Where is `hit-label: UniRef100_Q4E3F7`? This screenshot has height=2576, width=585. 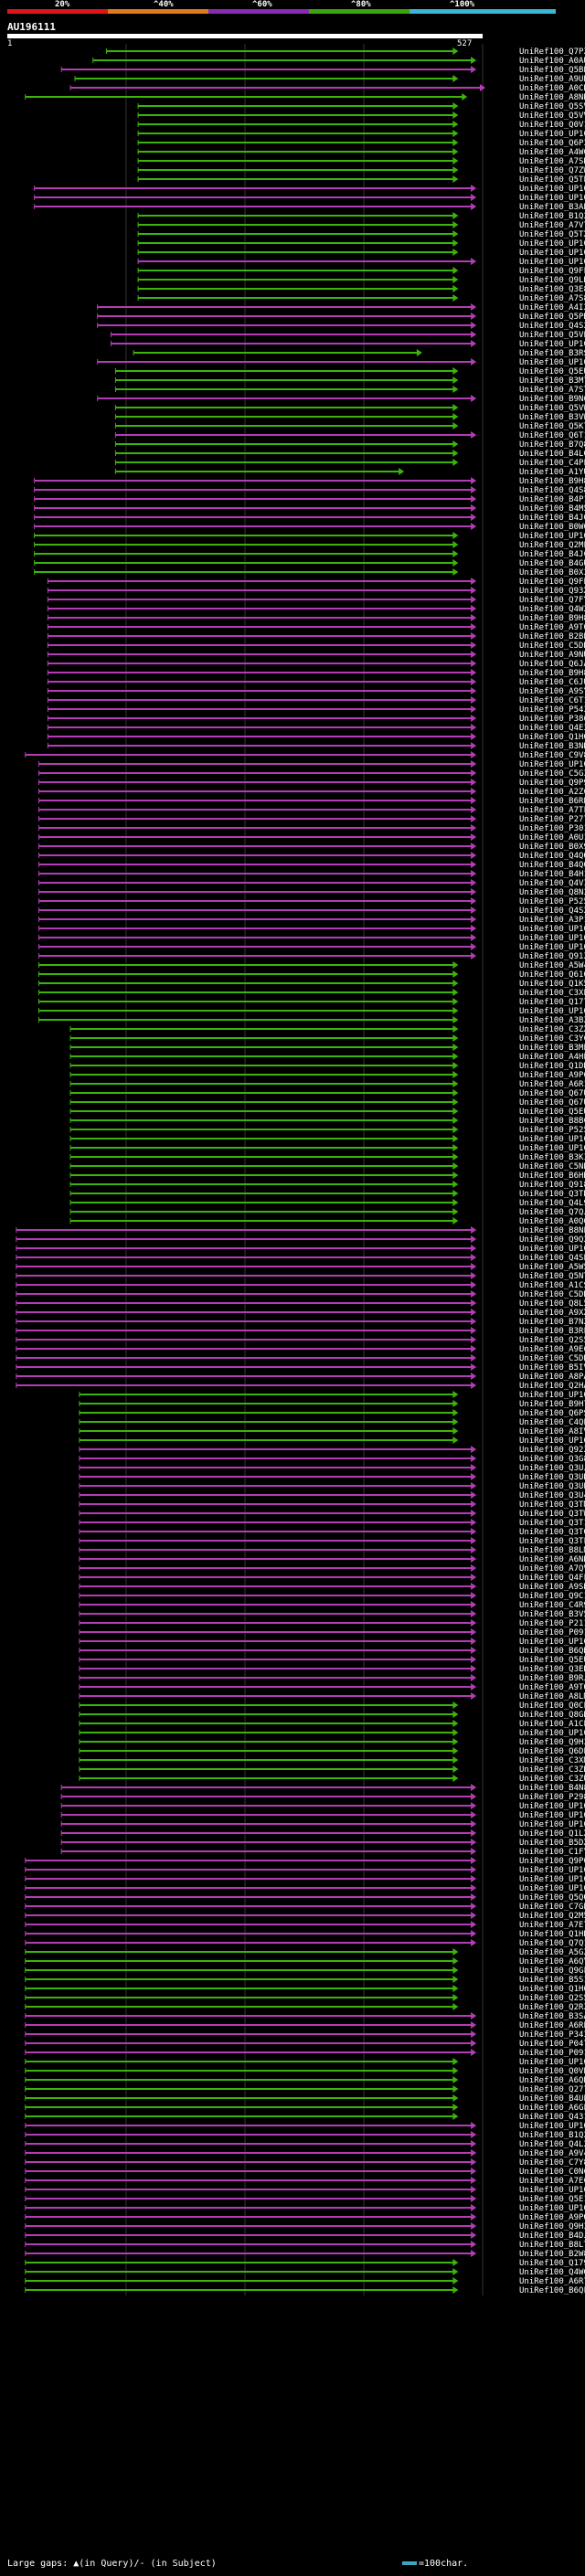
hit-label: UniRef100_Q4E3F7 is located at coordinates (552, 728).